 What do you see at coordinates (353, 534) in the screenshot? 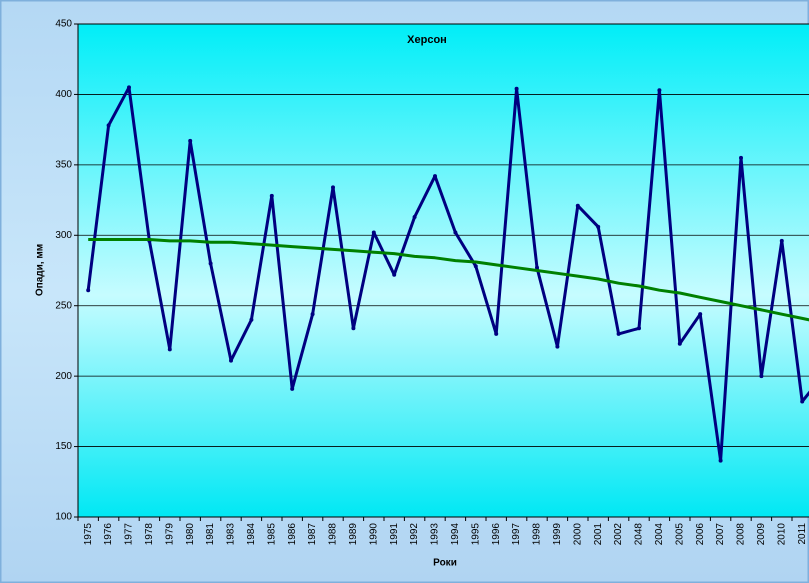
I see `x-tick-label: 1989` at bounding box center [353, 534].